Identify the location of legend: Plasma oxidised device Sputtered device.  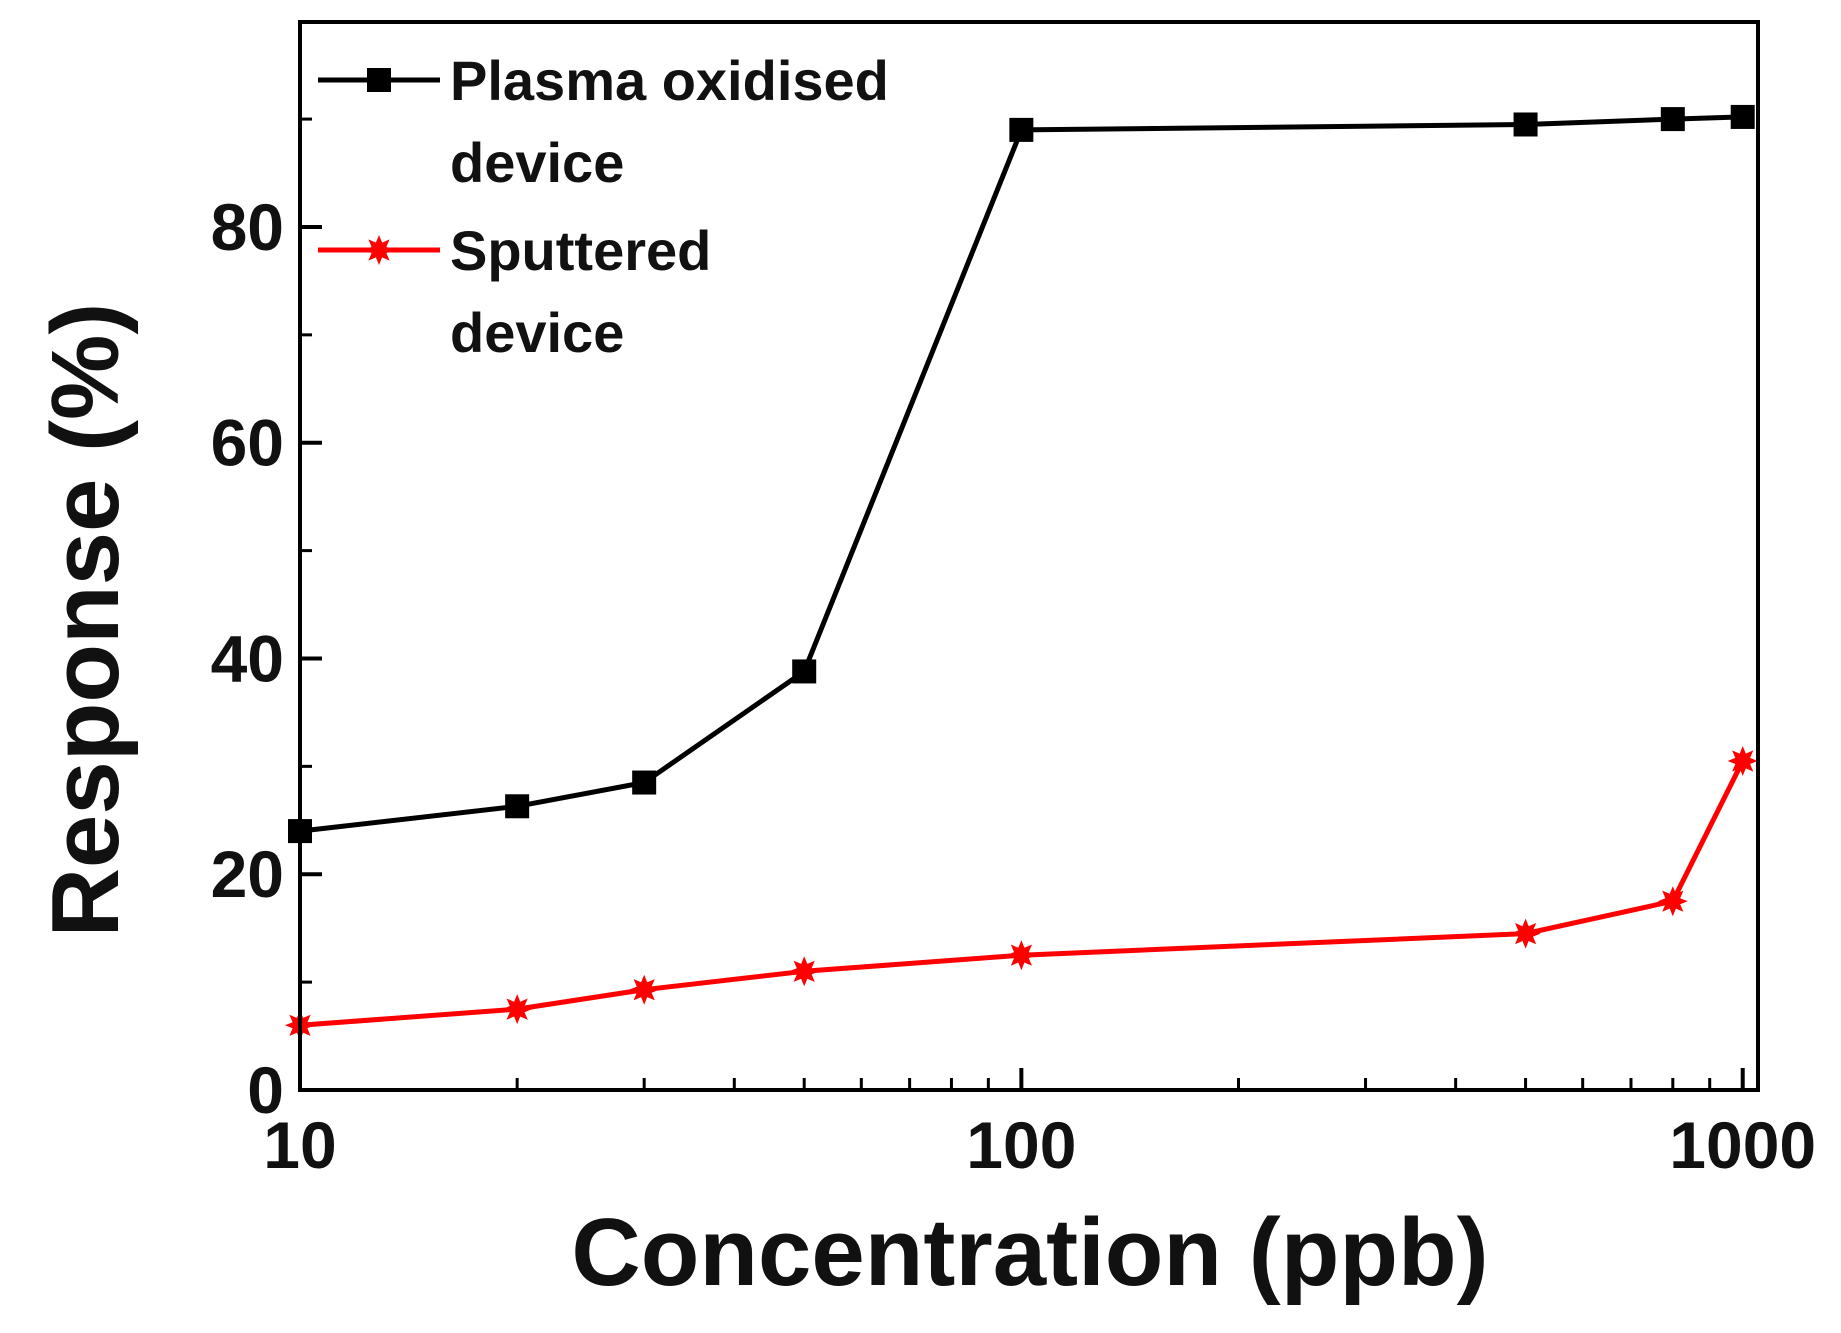
(603, 206).